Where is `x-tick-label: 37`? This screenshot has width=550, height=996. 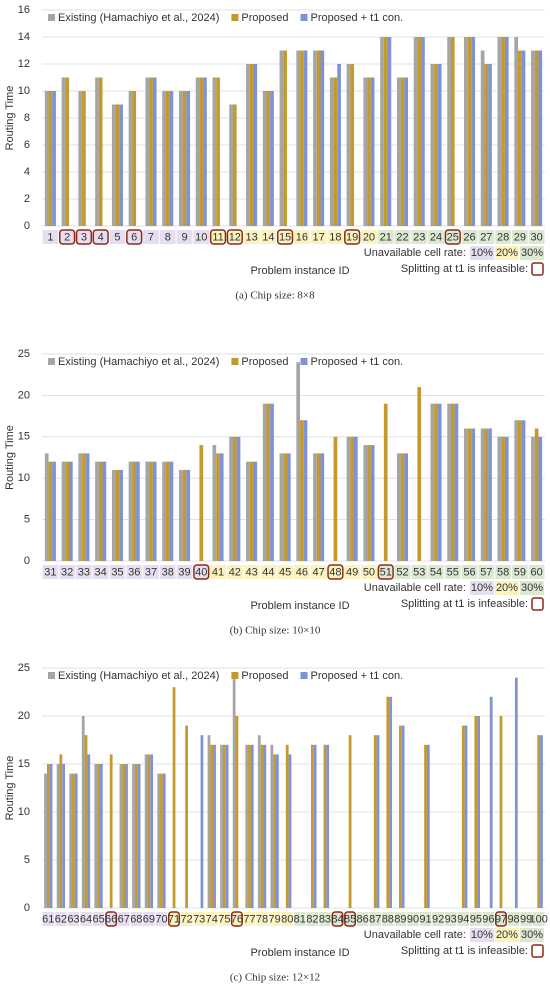 x-tick-label: 37 is located at coordinates (151, 572).